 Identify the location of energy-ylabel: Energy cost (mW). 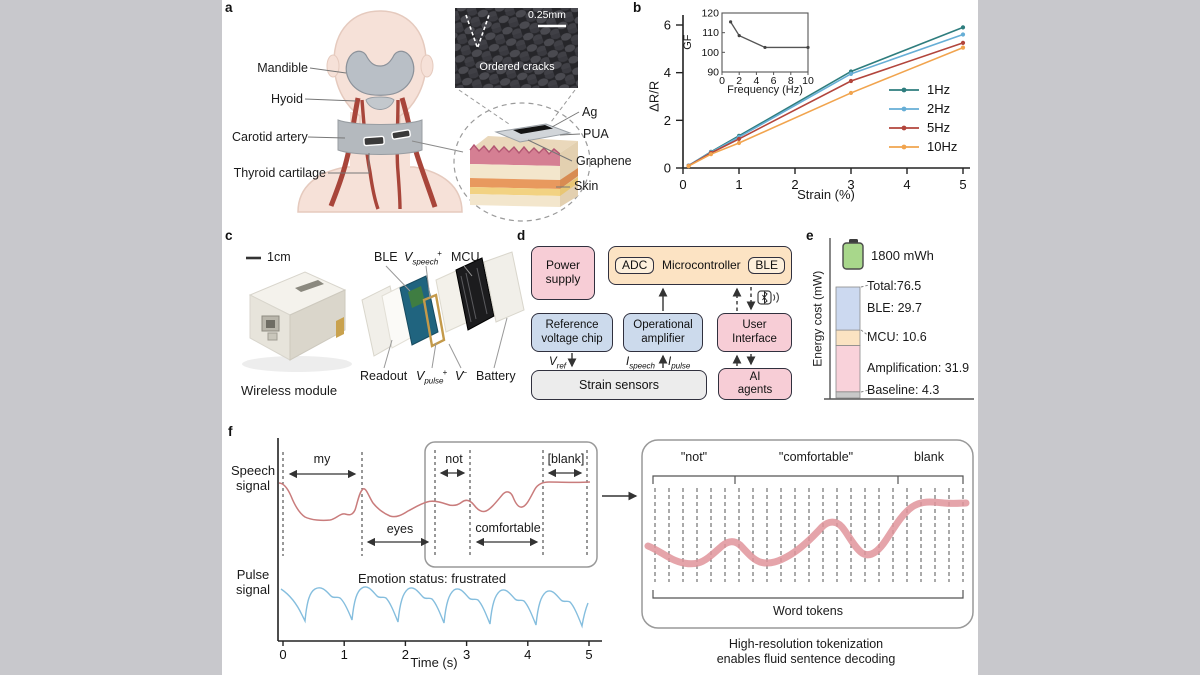
(817, 318).